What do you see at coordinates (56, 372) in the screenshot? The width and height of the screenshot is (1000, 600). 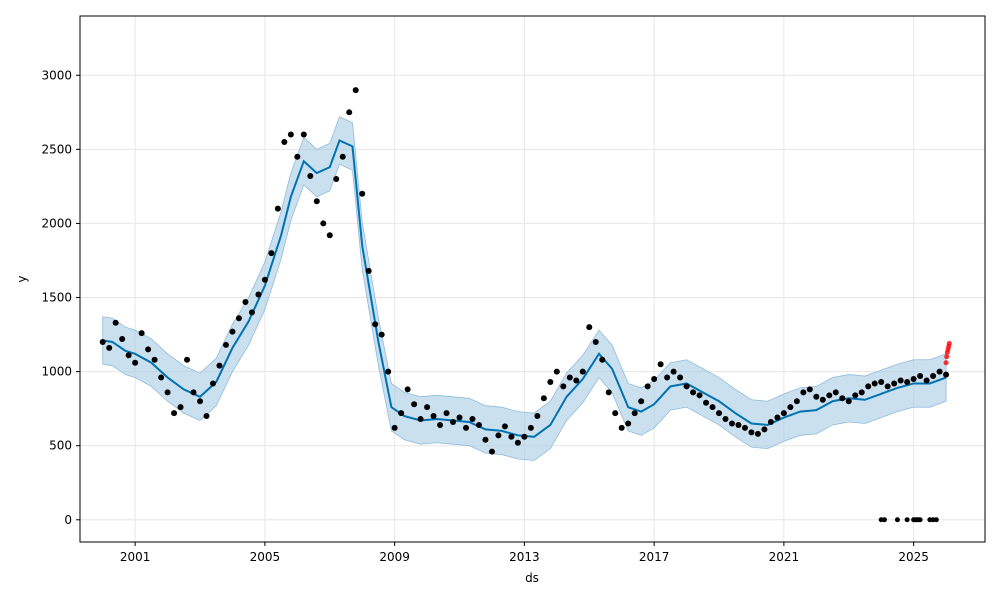 I see `y-tick-label: 1000` at bounding box center [56, 372].